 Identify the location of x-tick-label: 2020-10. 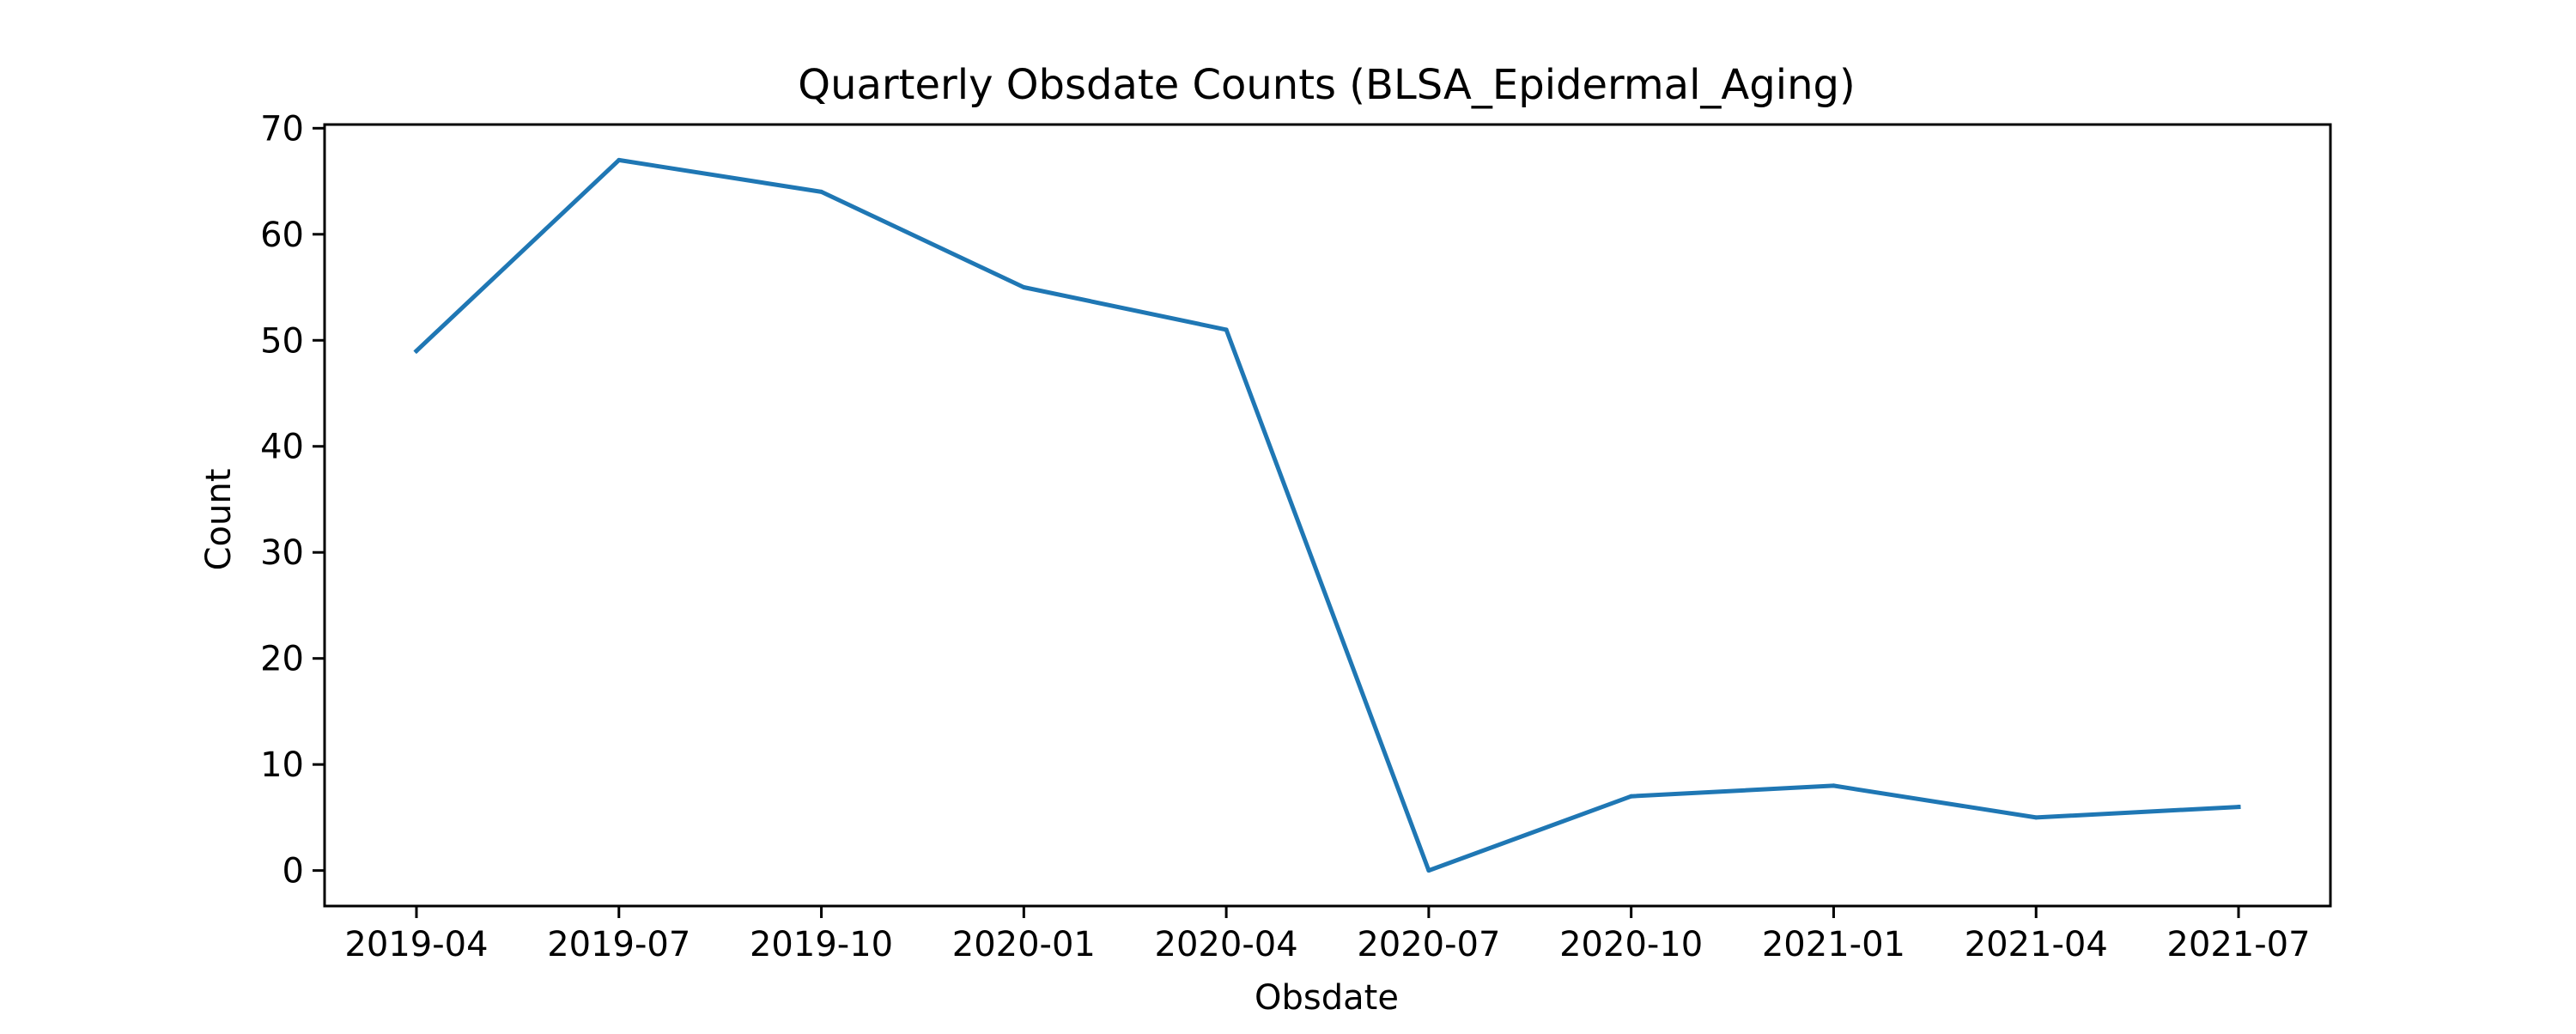
(1631, 944).